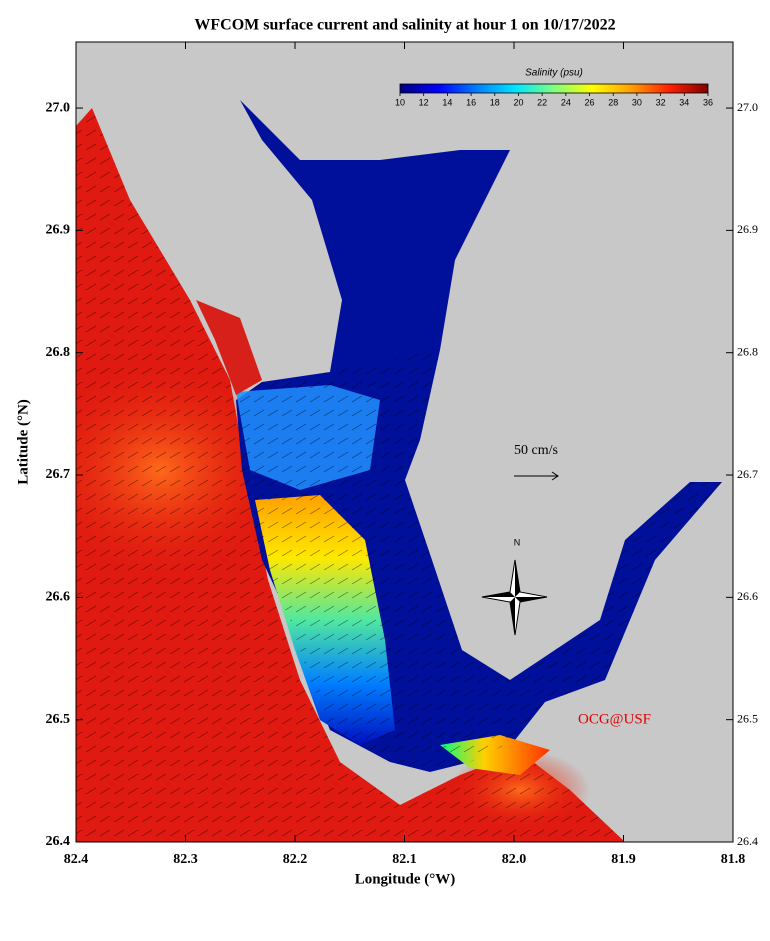  I want to click on colorbar-tick-label: 32, so click(661, 102).